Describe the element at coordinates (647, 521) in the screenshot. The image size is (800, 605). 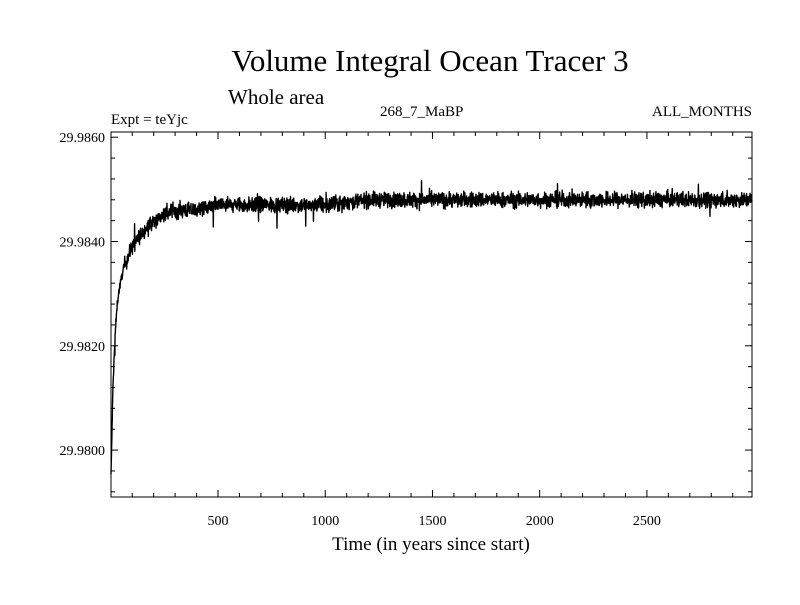
I see `x-tick-label: 2500` at that location.